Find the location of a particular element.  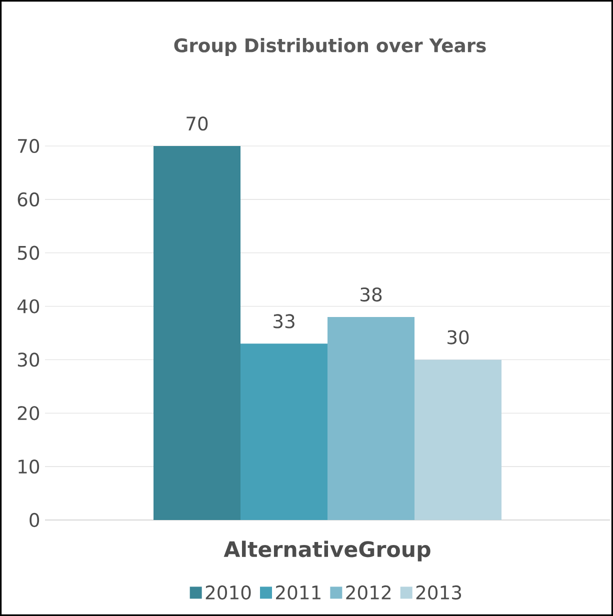

y-tick-label: 50 is located at coordinates (29, 253).